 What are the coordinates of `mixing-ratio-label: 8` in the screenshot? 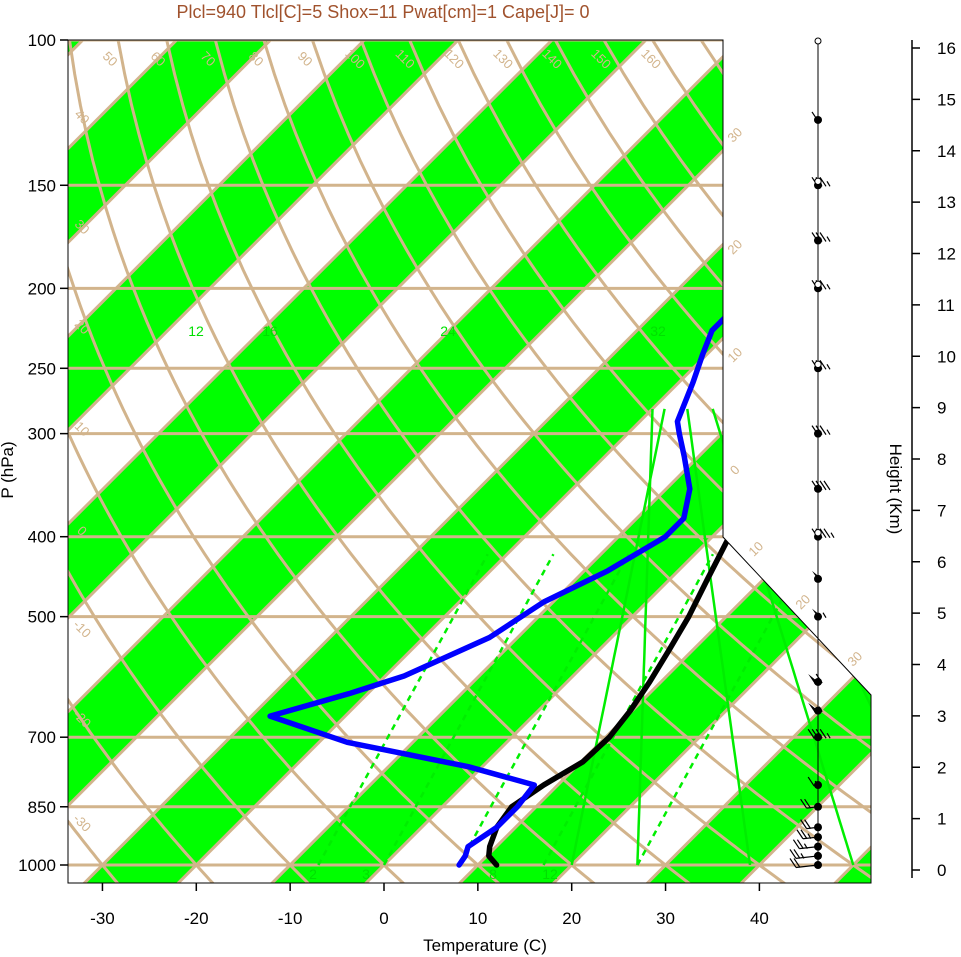 It's located at (493, 874).